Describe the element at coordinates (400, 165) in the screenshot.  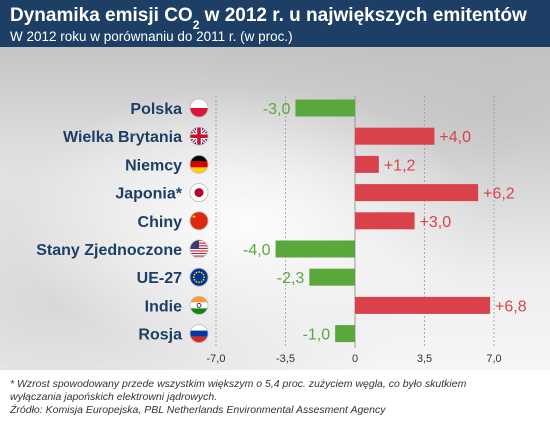
I see `data-label: +1,2` at that location.